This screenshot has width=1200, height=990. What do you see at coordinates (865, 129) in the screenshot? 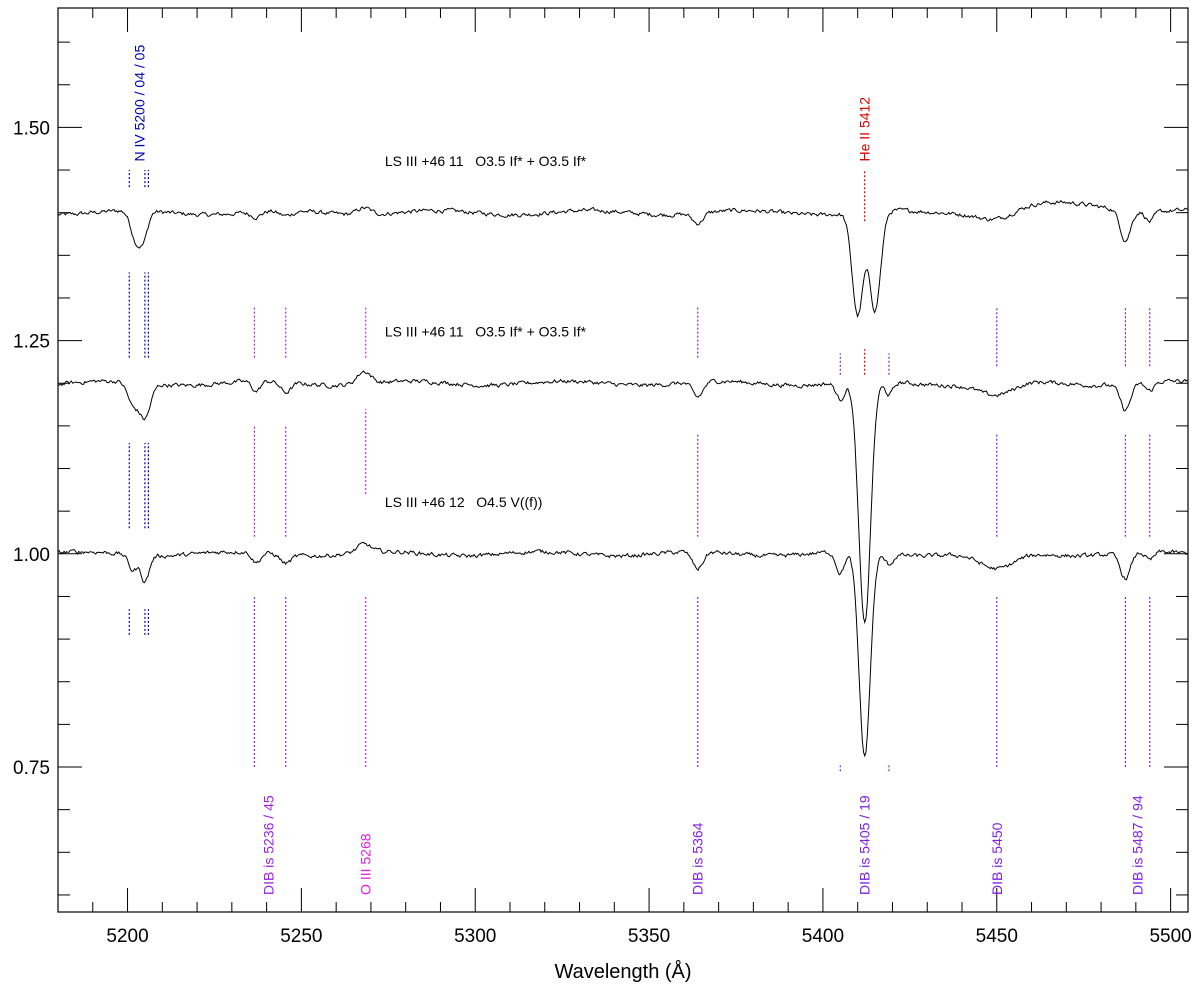
I see `line-annotation: He II 5412` at bounding box center [865, 129].